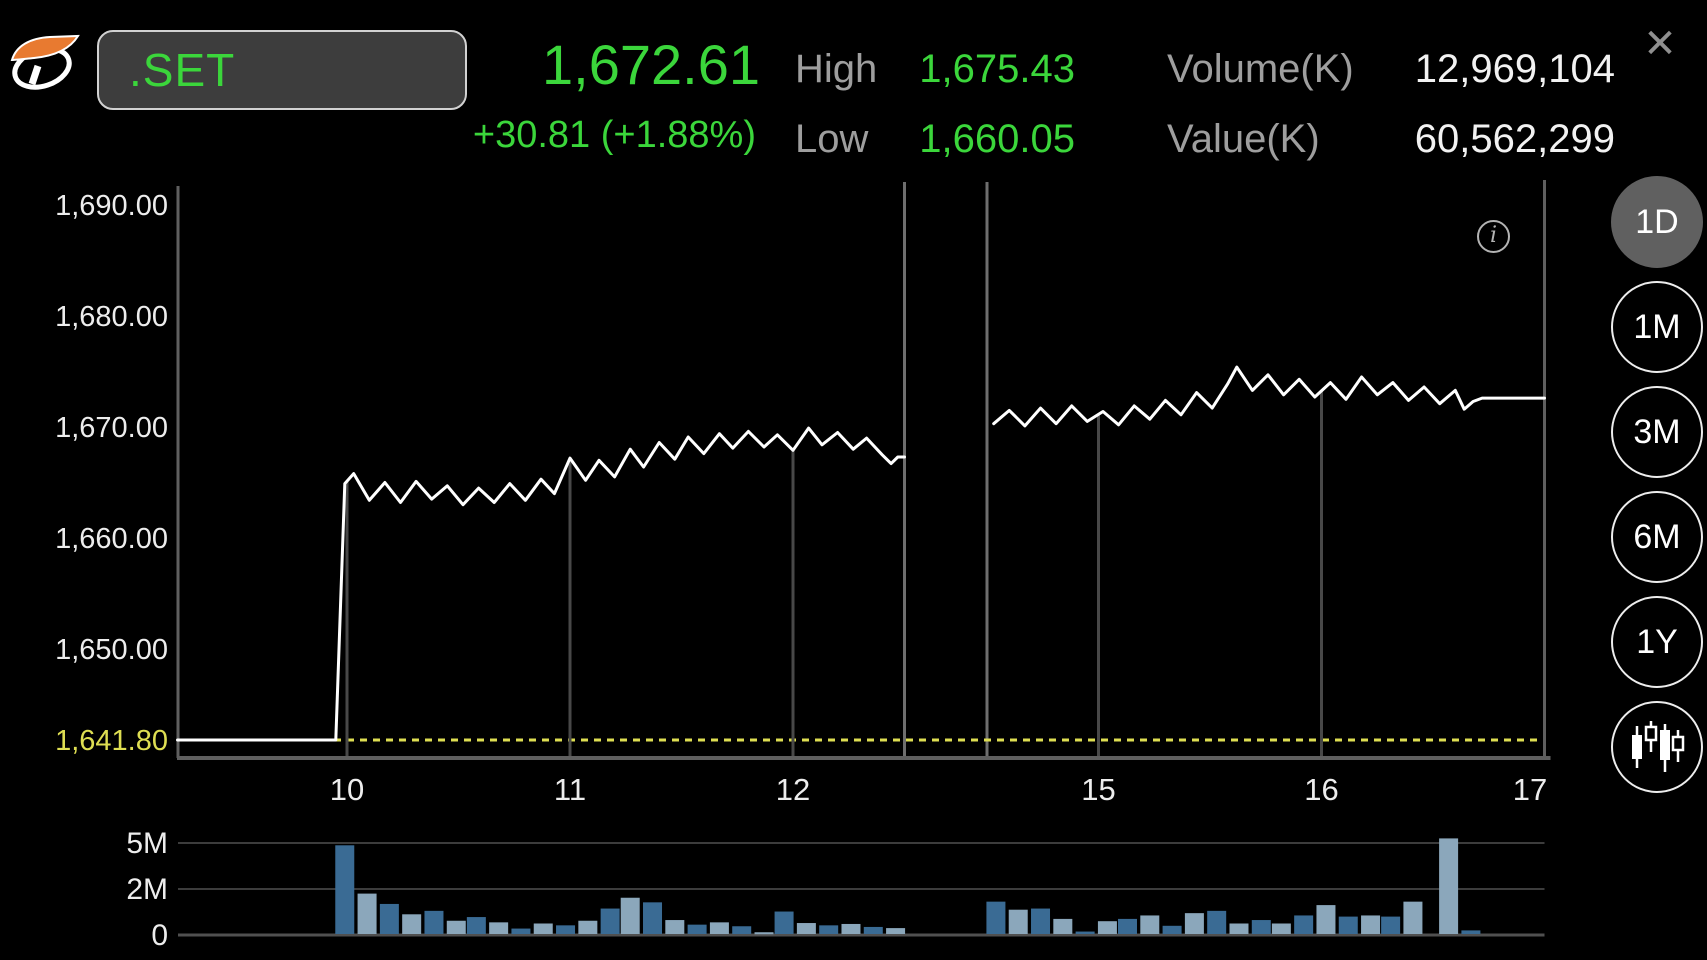 The image size is (1707, 960). What do you see at coordinates (570, 789) in the screenshot?
I see `x-axis-label: 11` at bounding box center [570, 789].